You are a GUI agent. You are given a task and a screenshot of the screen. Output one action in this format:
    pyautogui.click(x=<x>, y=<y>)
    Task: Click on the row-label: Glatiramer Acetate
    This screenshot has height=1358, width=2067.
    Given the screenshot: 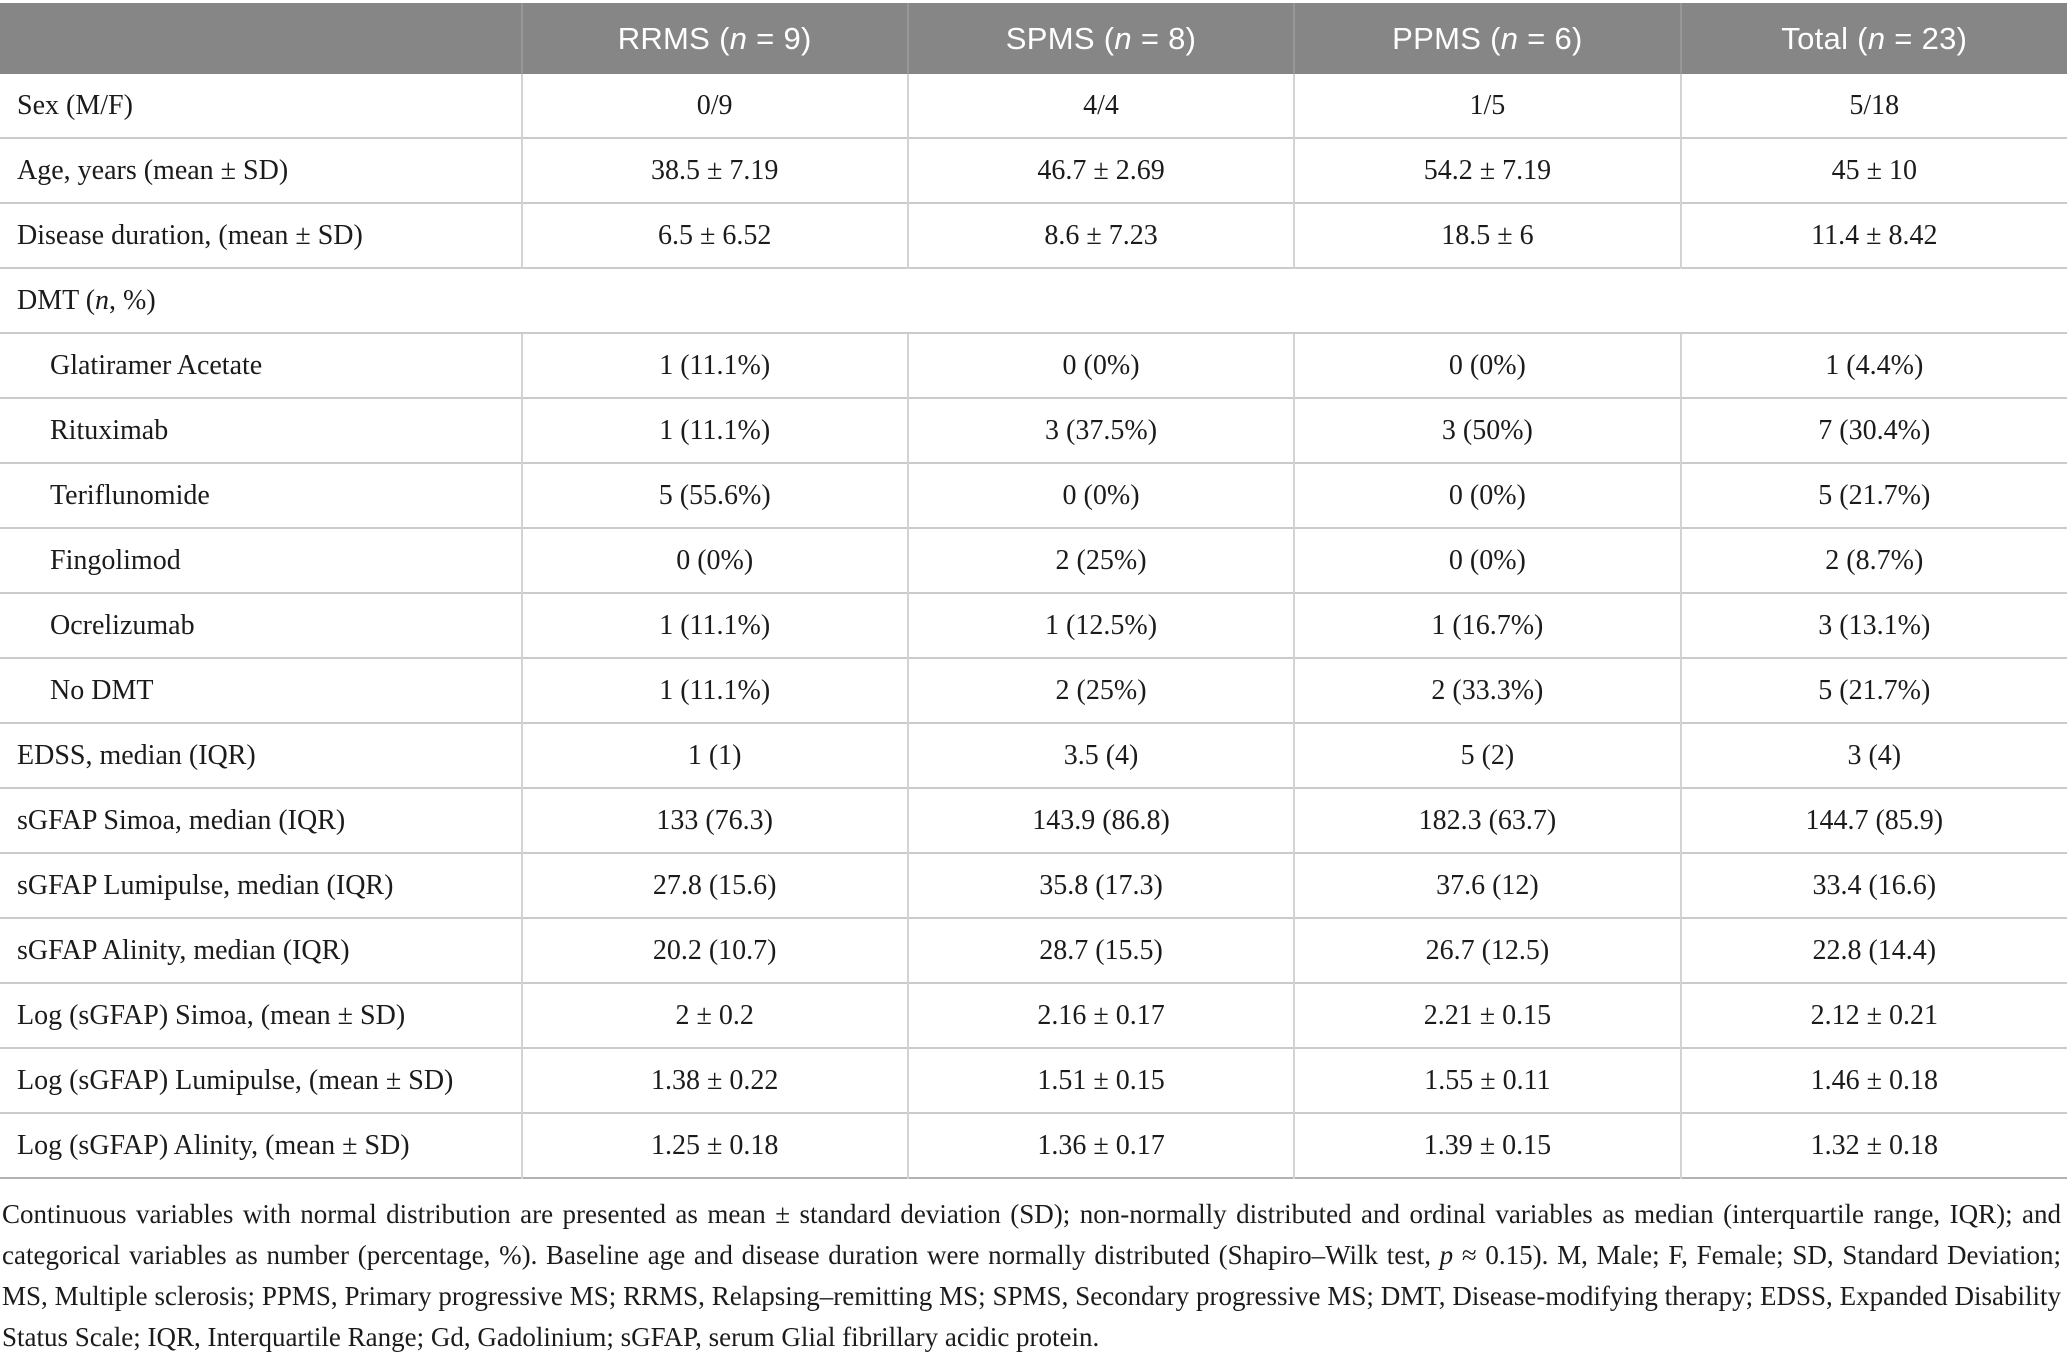 What is the action you would take?
    pyautogui.click(x=261, y=365)
    